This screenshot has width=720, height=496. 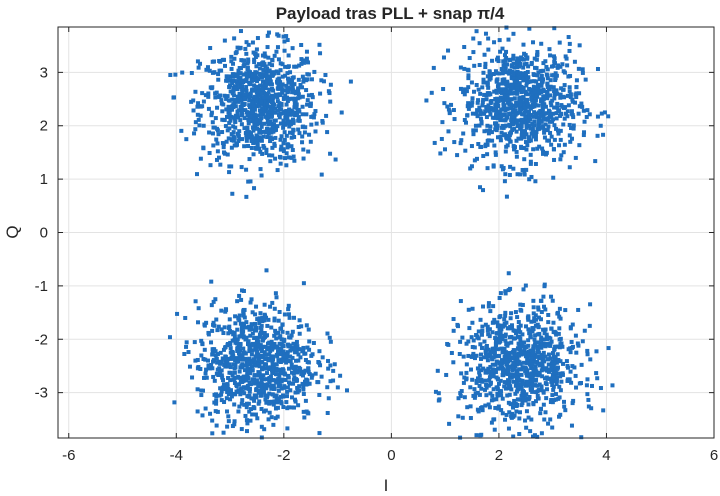 What do you see at coordinates (499, 455) in the screenshot?
I see `x-tick-label: 2` at bounding box center [499, 455].